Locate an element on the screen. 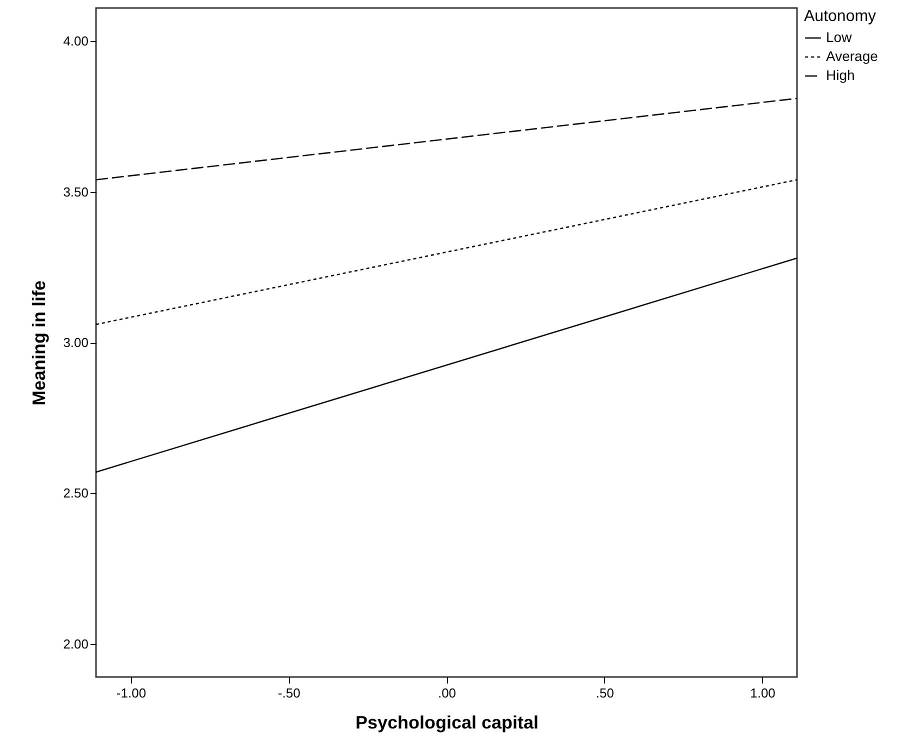  x-tick-label: 1.00 is located at coordinates (763, 693).